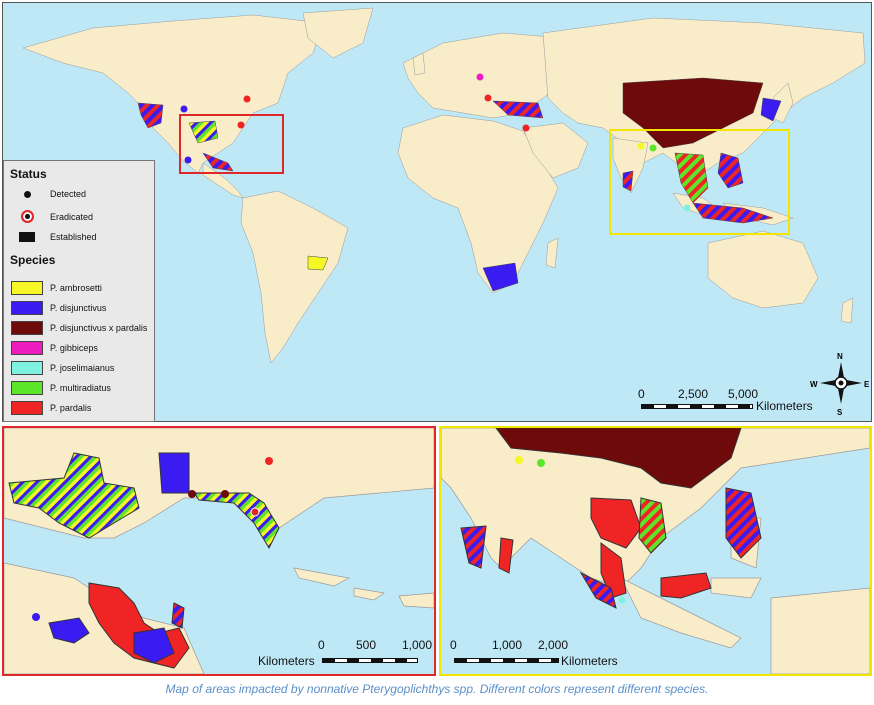 This screenshot has height=705, width=874. What do you see at coordinates (99, 328) in the screenshot?
I see `legend-label: P. disjunctivus x pardalis` at bounding box center [99, 328].